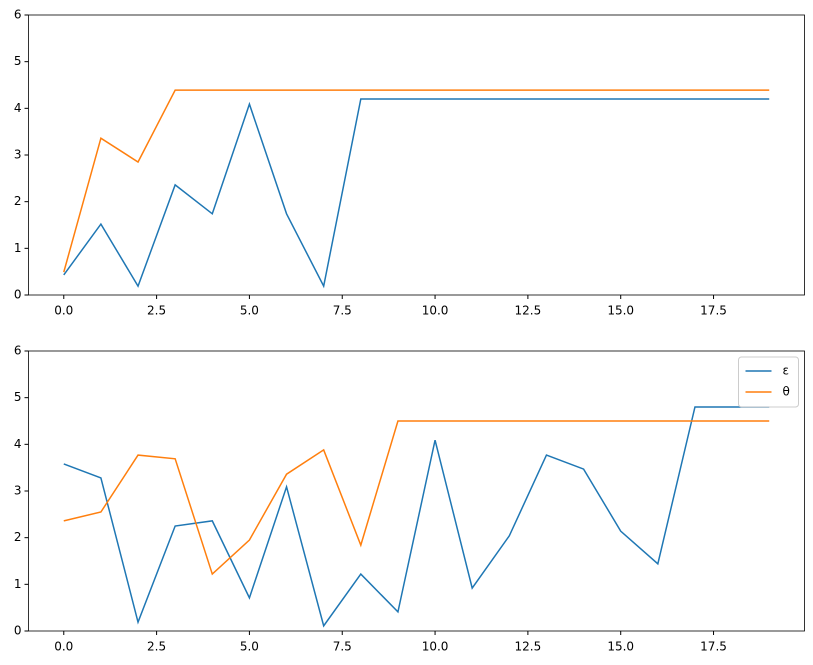  What do you see at coordinates (768, 382) in the screenshot?
I see `legend-box` at bounding box center [768, 382].